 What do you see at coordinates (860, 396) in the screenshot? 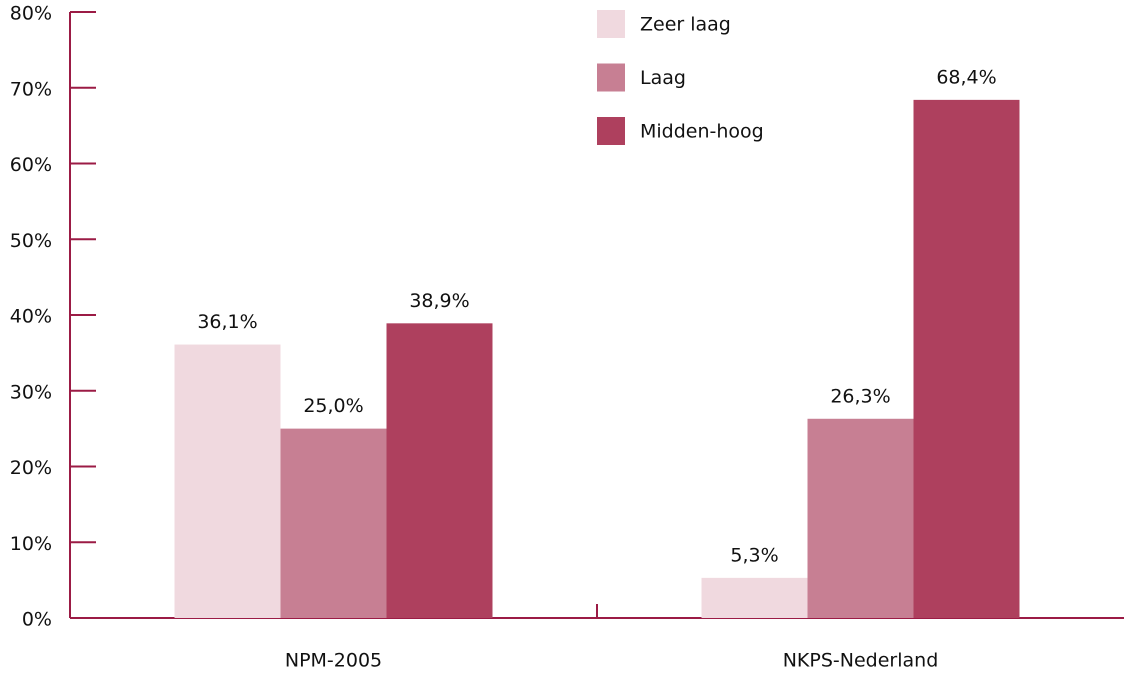
I see `data-label: 26,3%` at bounding box center [860, 396].